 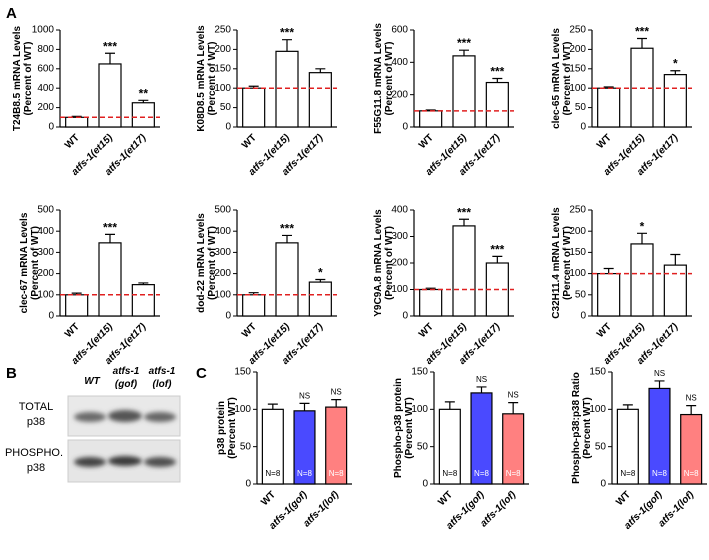 I want to click on y-axis-label: Phospho-p38:p38 Ratio, so click(x=576, y=428).